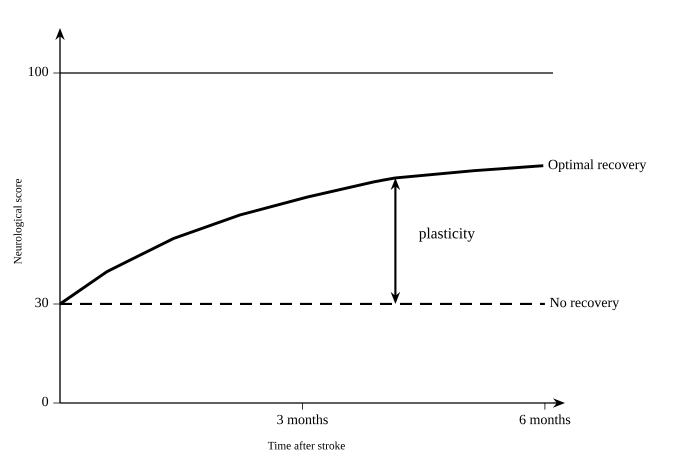 Image resolution: width=697 pixels, height=468 pixels. What do you see at coordinates (19, 221) in the screenshot?
I see `y-axis-title: Neurological score` at bounding box center [19, 221].